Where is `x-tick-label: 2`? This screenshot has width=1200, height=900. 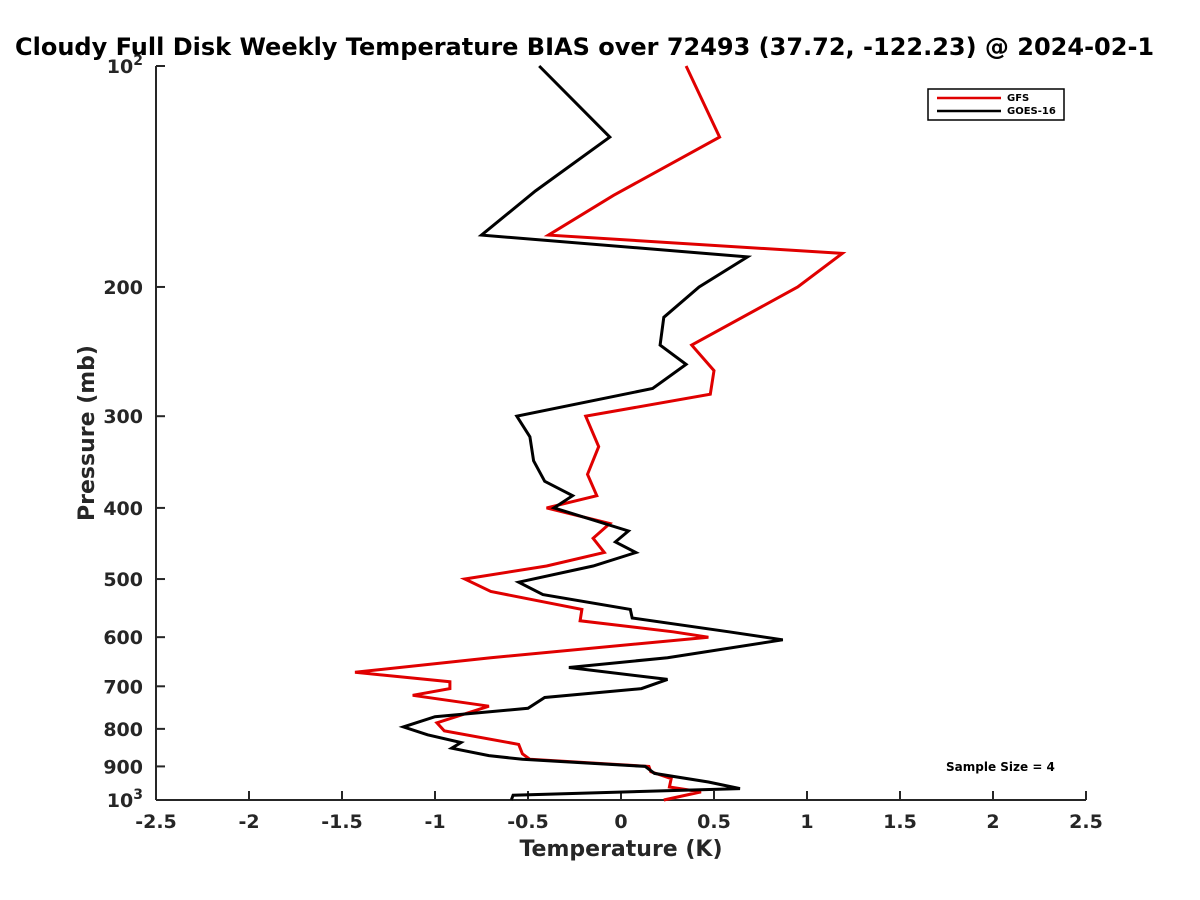
x-tick-label: 2 is located at coordinates (992, 822).